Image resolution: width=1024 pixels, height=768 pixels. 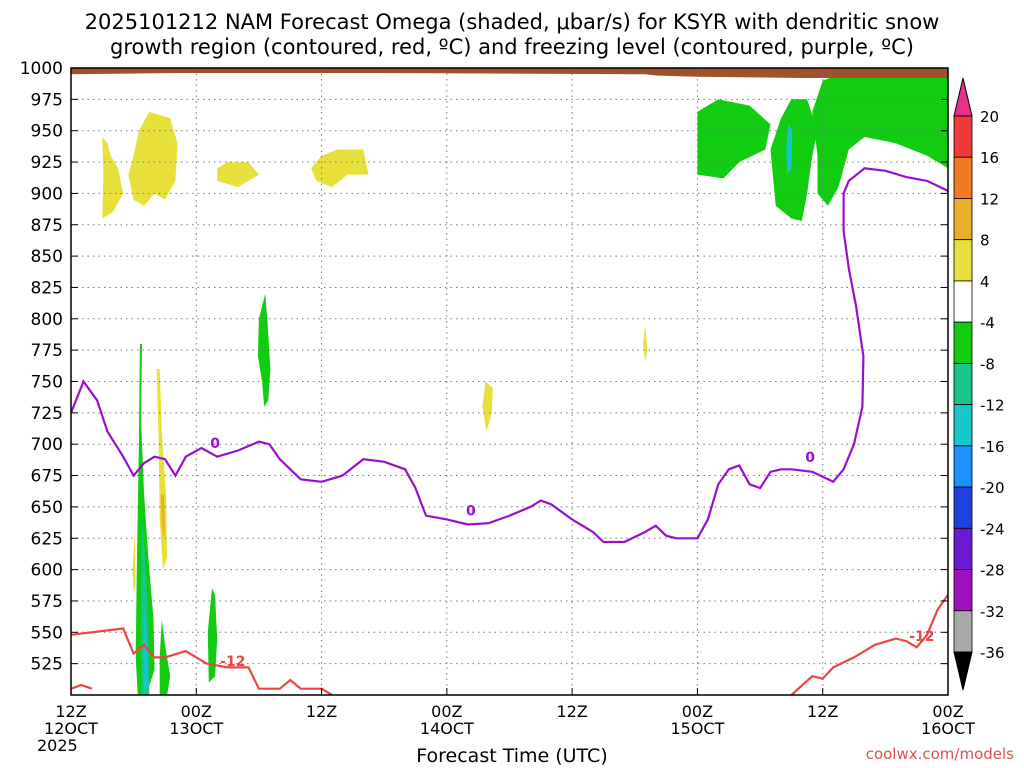 What do you see at coordinates (963, 97) in the screenshot?
I see `colorbar-top-arrow` at bounding box center [963, 97].